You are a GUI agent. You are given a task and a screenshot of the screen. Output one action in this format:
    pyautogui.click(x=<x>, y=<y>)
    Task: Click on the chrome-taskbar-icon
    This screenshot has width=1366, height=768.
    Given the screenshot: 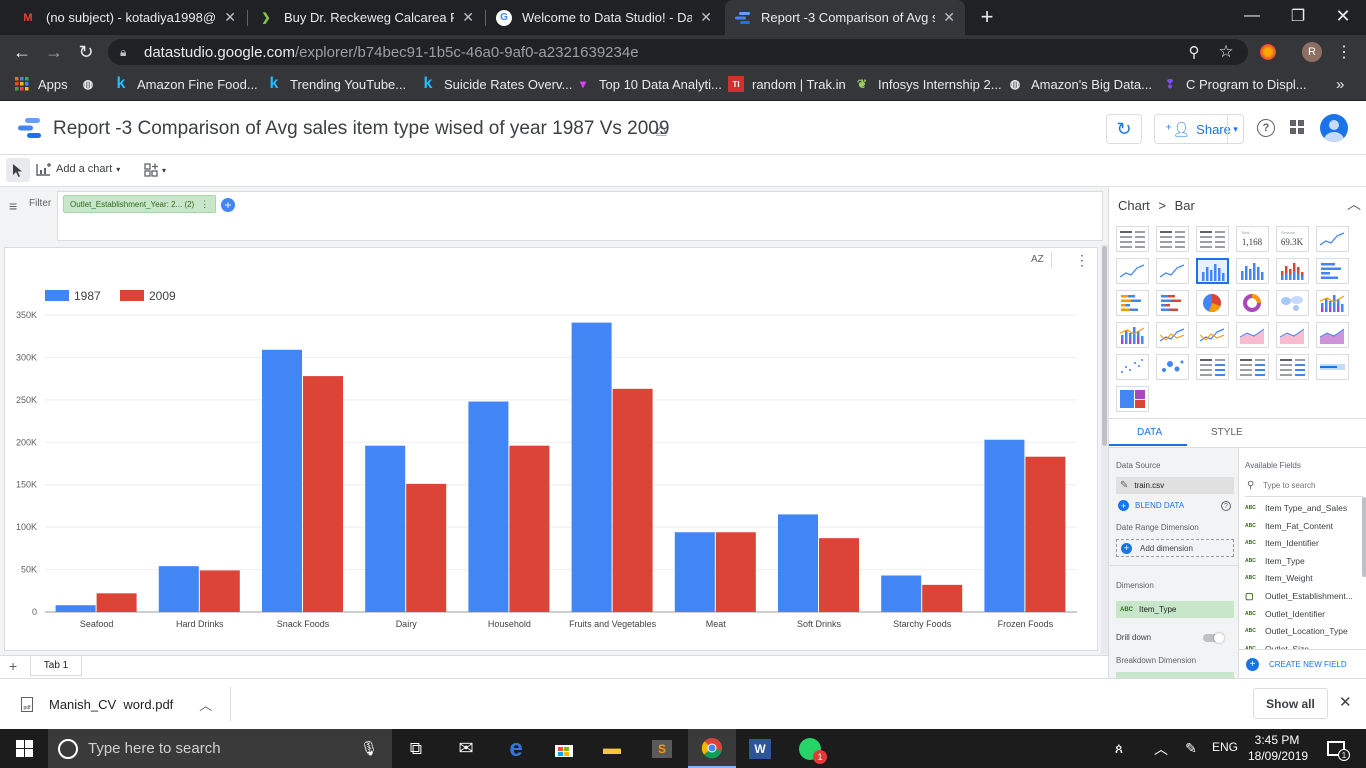 What is the action you would take?
    pyautogui.click(x=712, y=748)
    